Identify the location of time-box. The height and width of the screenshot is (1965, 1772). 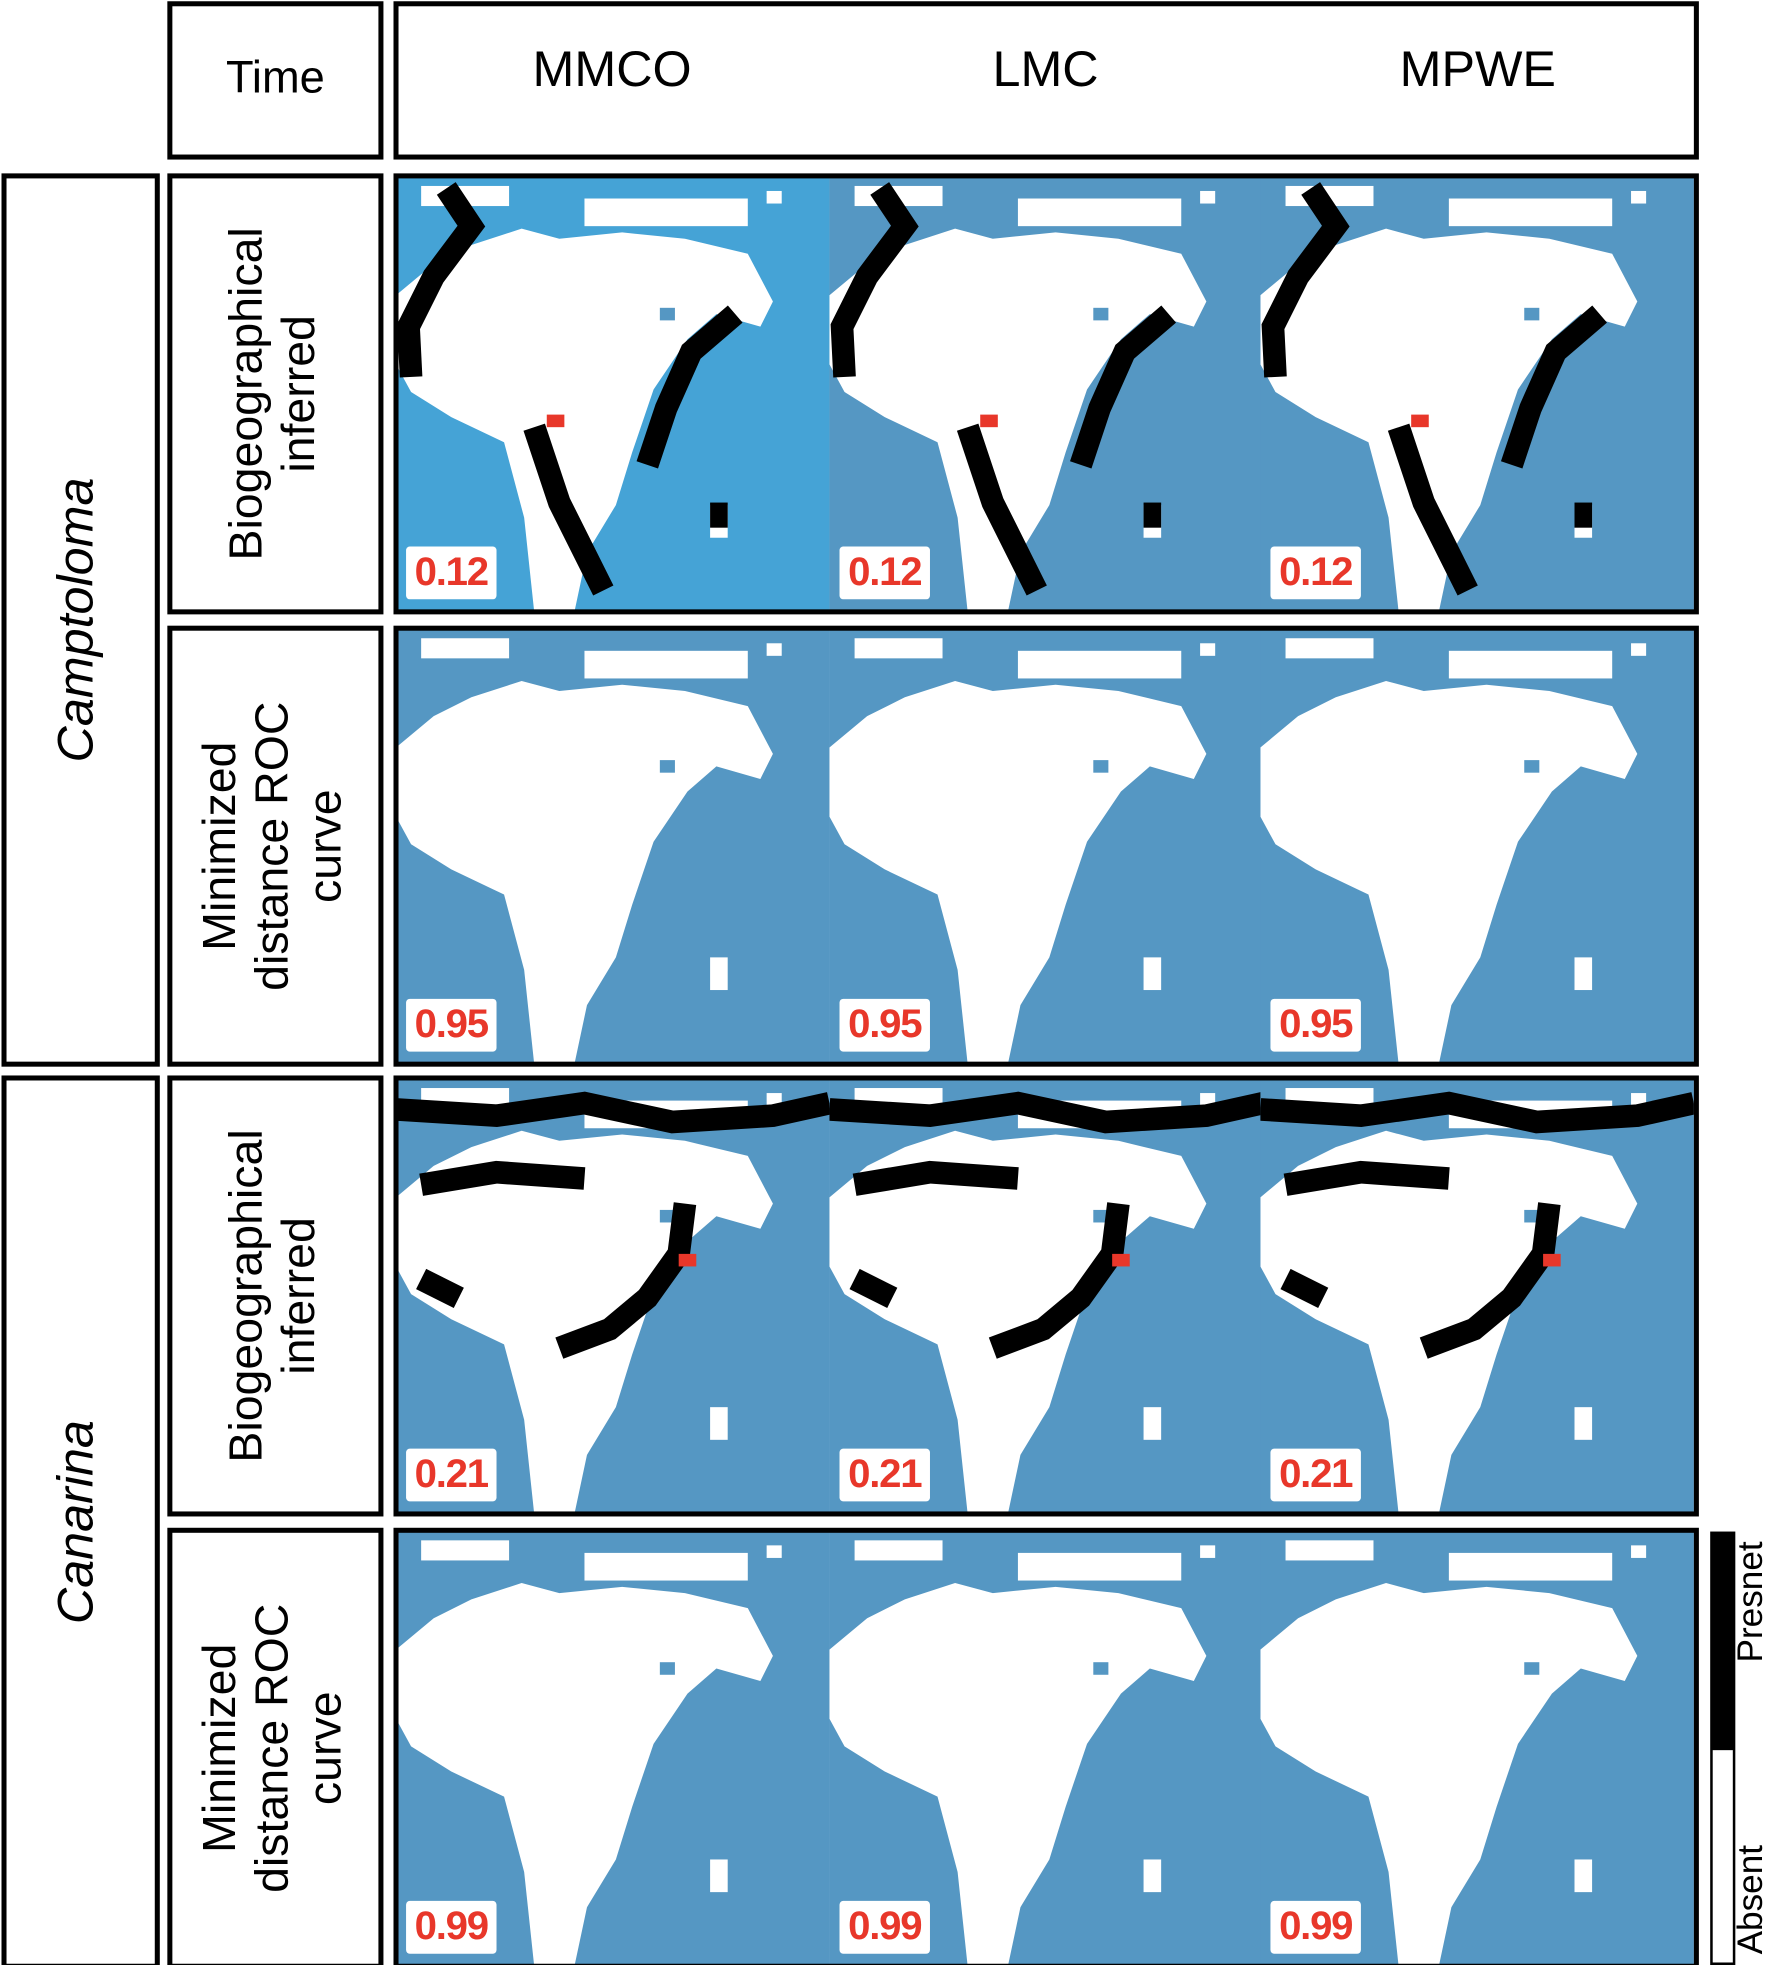
(275, 80).